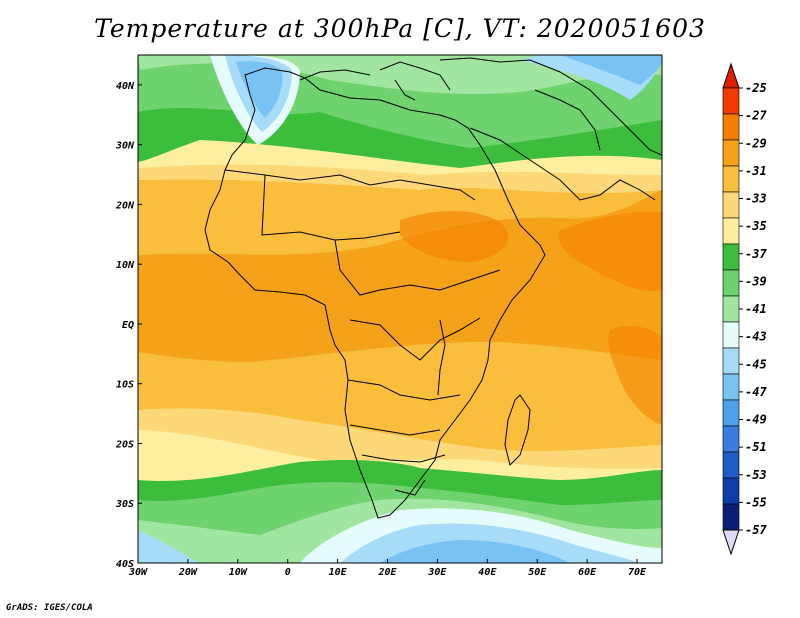  I want to click on latitude-axis: 40N 30N 20N 10N EQ 10S 20S 30S 40S, so click(128, 325).